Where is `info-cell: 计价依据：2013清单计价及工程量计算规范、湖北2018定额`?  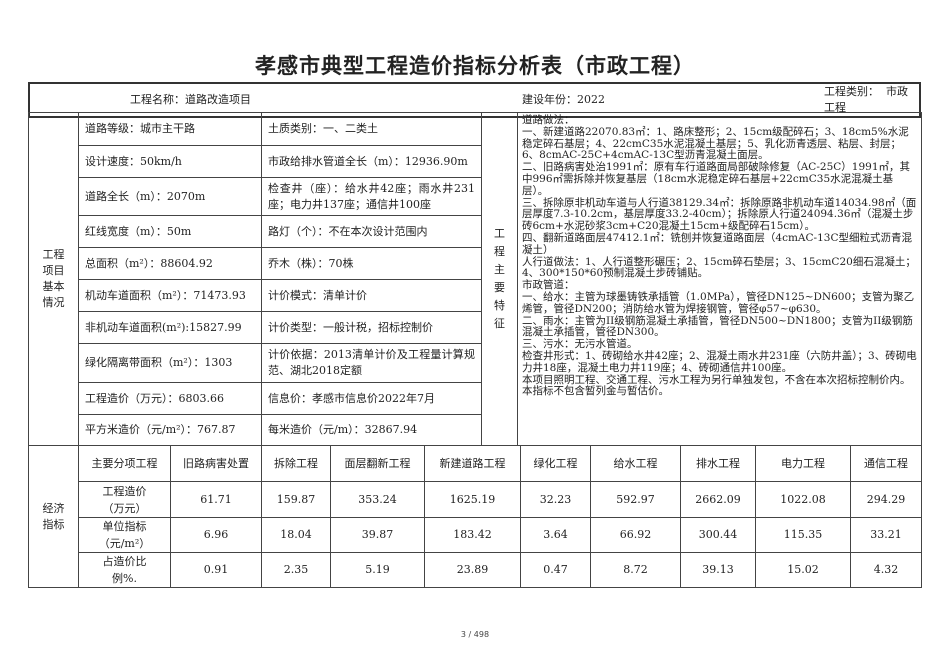
info-cell: 计价依据：2013清单计价及工程量计算规范、湖北2018定额 is located at coordinates (371, 363).